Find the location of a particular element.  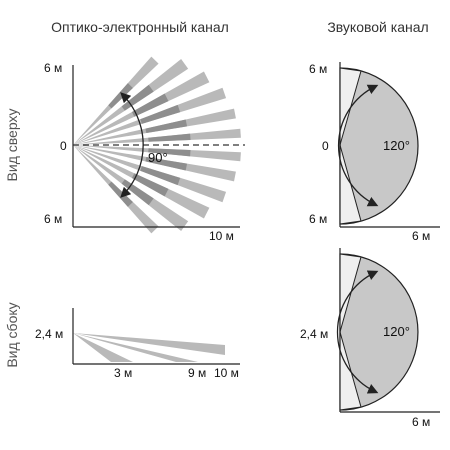

sound-side-height-label: 2,4 м is located at coordinates (314, 334).